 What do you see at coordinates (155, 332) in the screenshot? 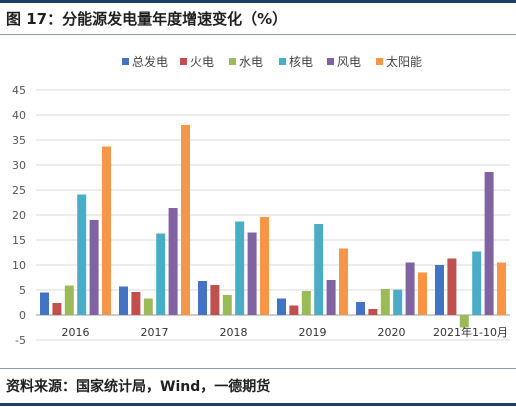
I see `x-tick-label: 2017` at bounding box center [155, 332].